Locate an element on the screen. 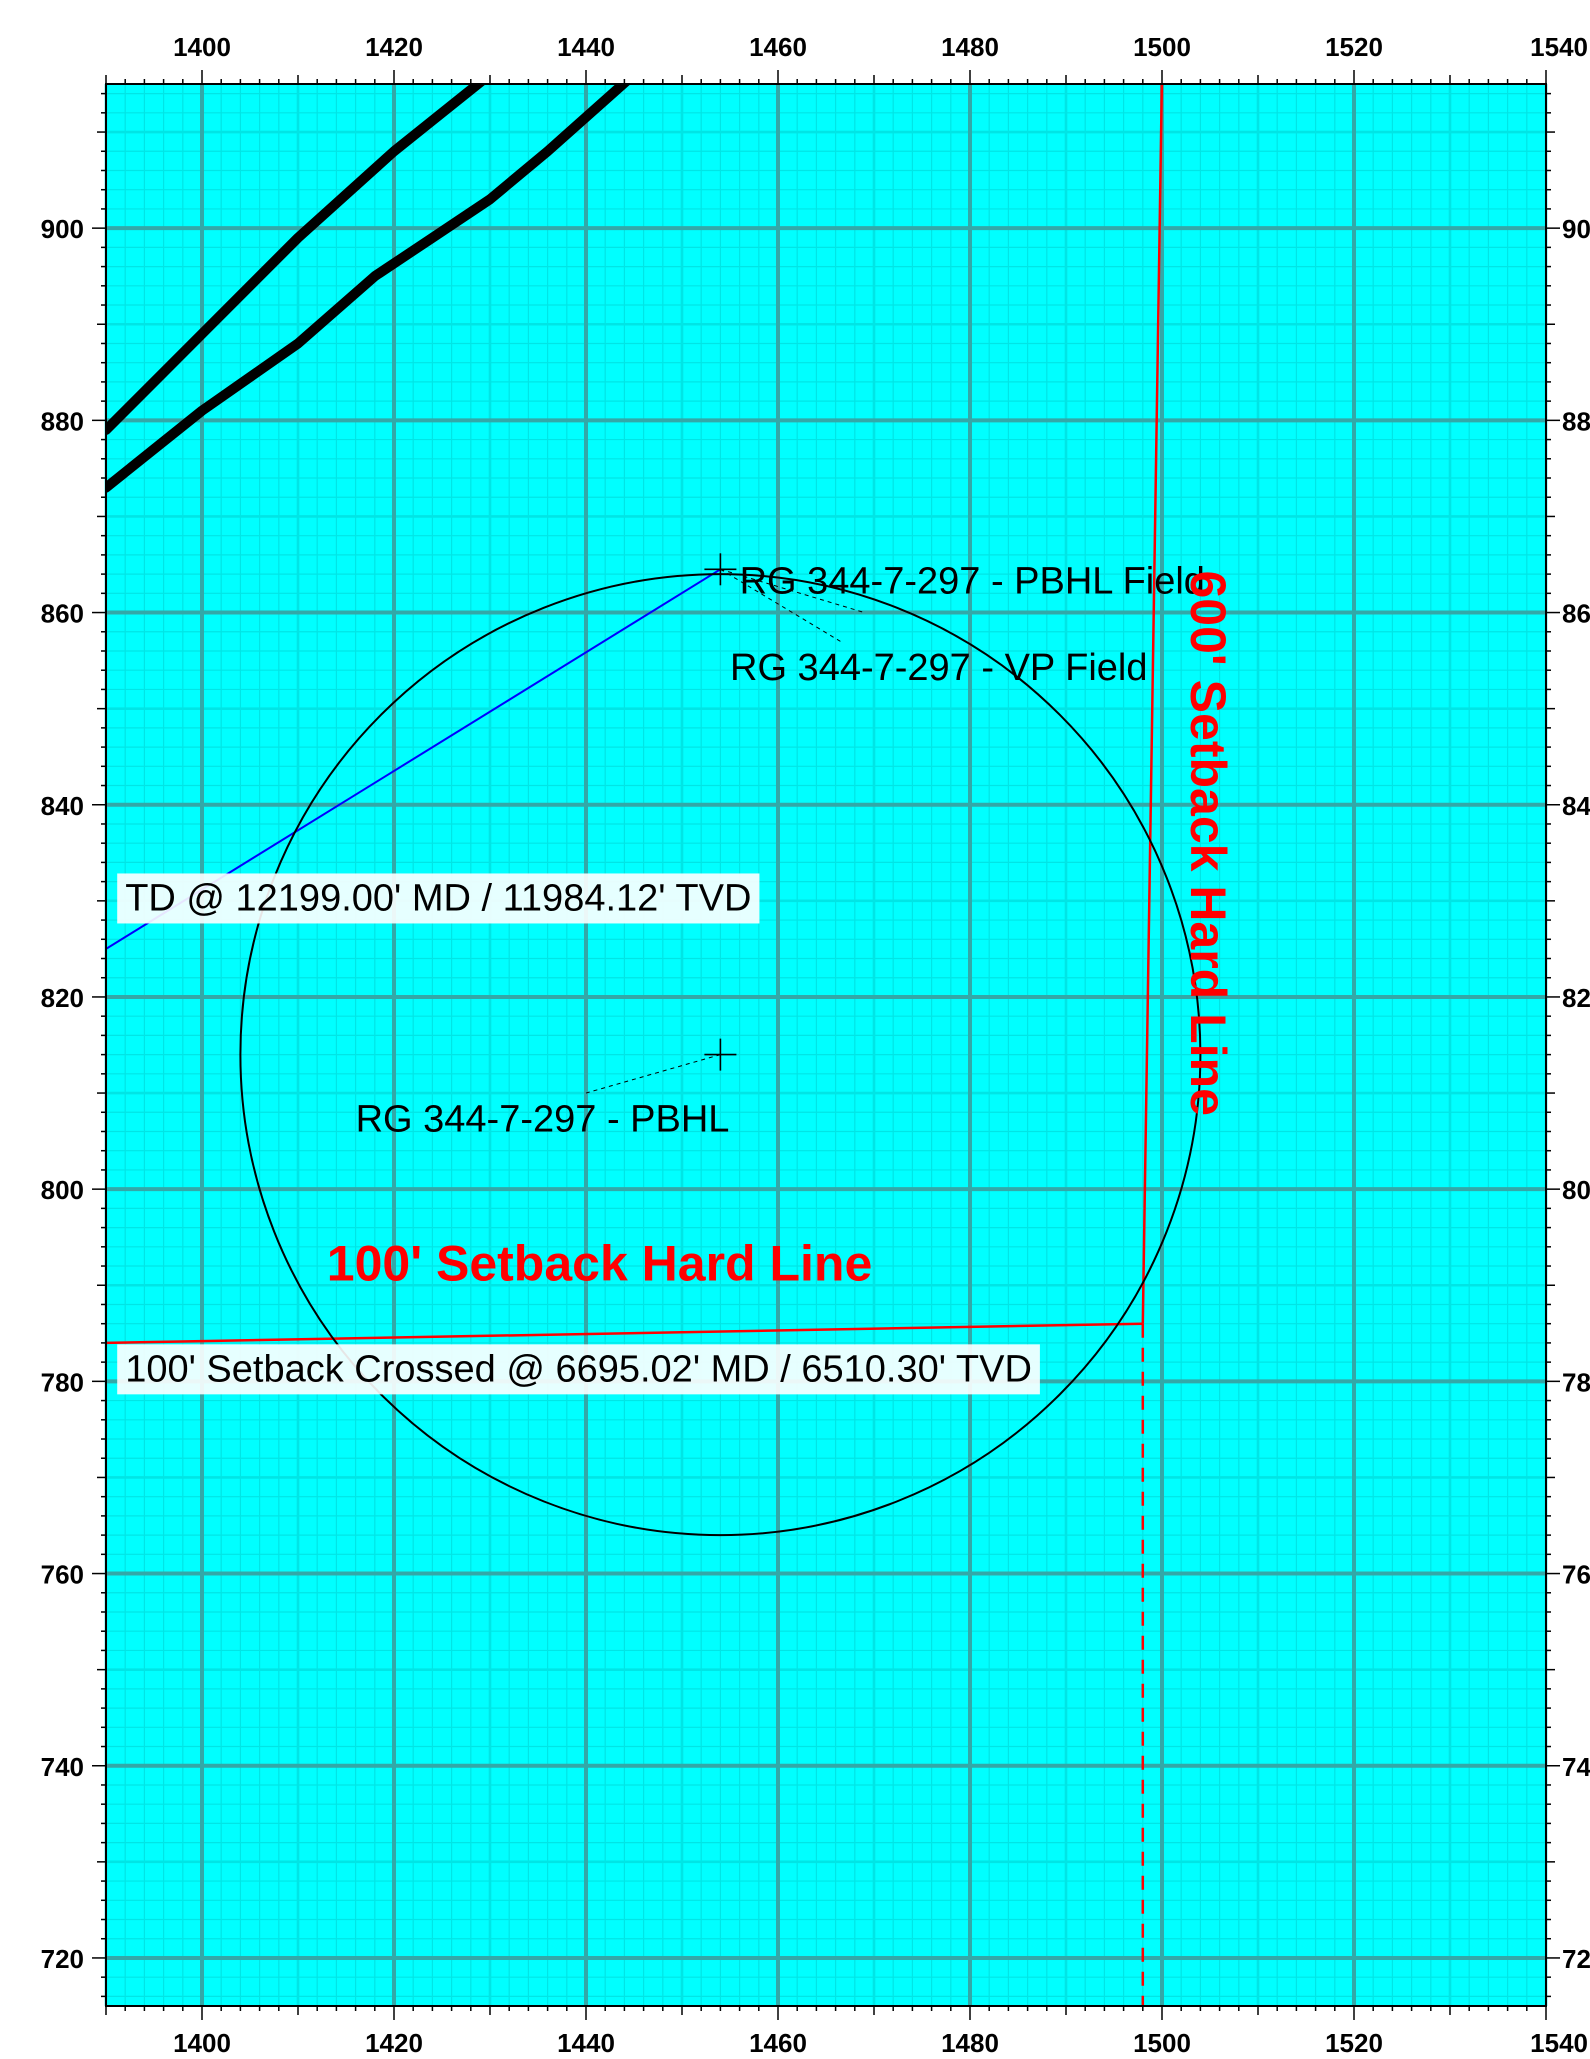  y-tick-label-left: 900 is located at coordinates (62, 229).